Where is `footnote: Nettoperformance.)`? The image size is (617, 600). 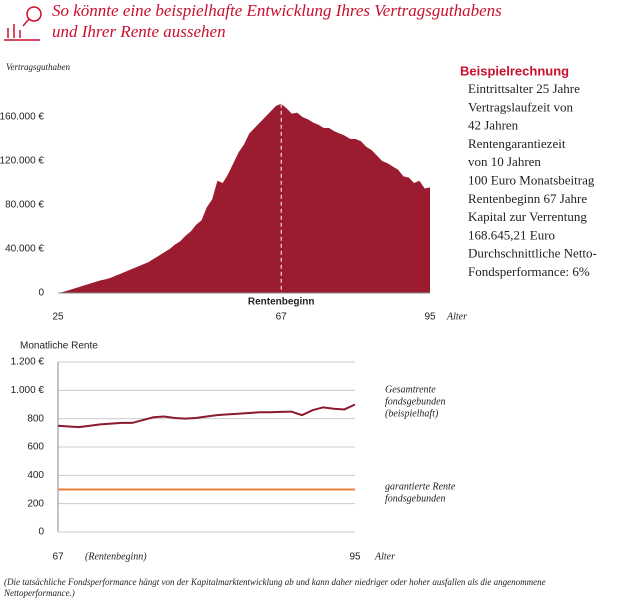 footnote: Nettoperformance.) is located at coordinates (39, 593).